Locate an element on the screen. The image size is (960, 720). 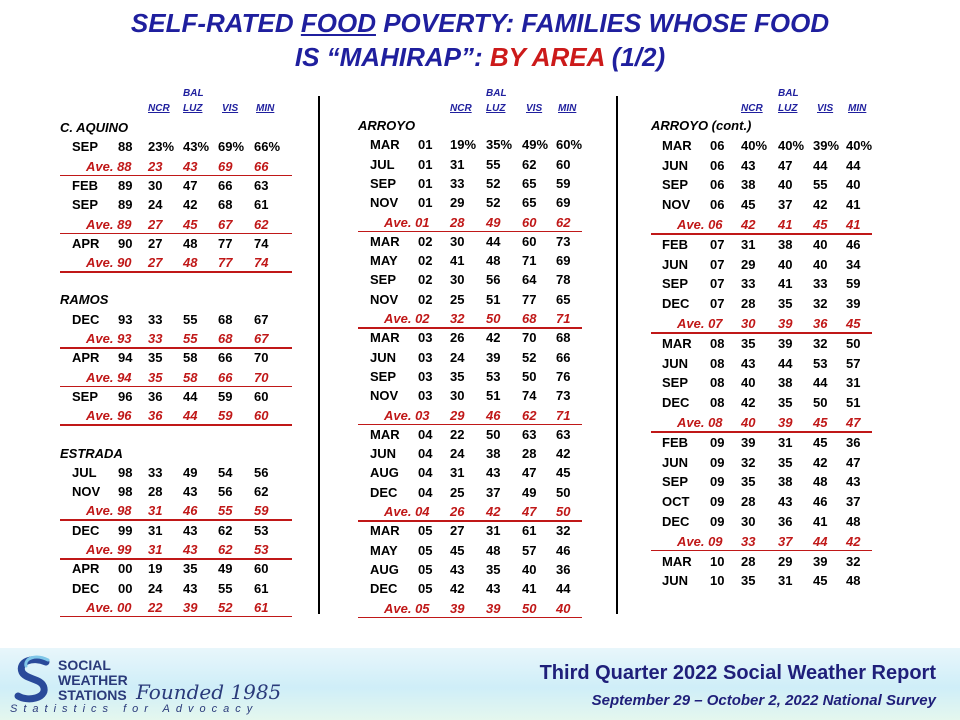
ncr-cell: 27 is located at coordinates (457, 531).